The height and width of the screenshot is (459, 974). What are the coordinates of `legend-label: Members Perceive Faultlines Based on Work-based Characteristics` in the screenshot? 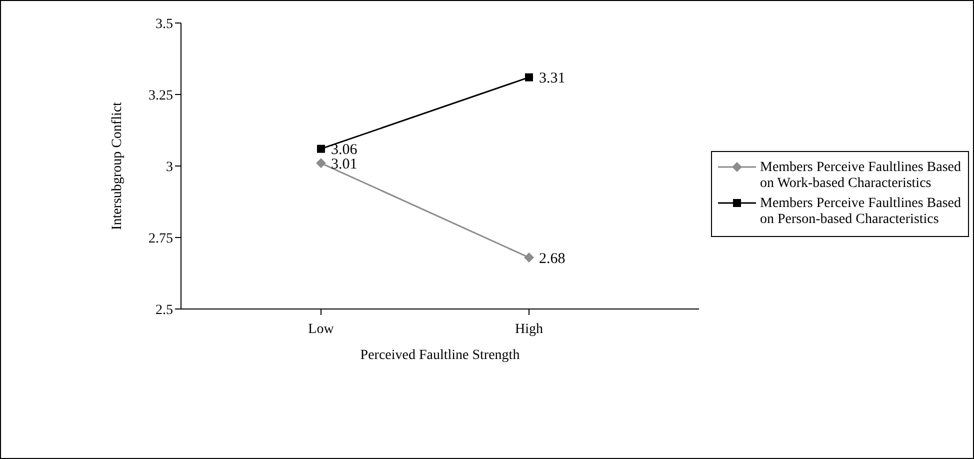 It's located at (861, 176).